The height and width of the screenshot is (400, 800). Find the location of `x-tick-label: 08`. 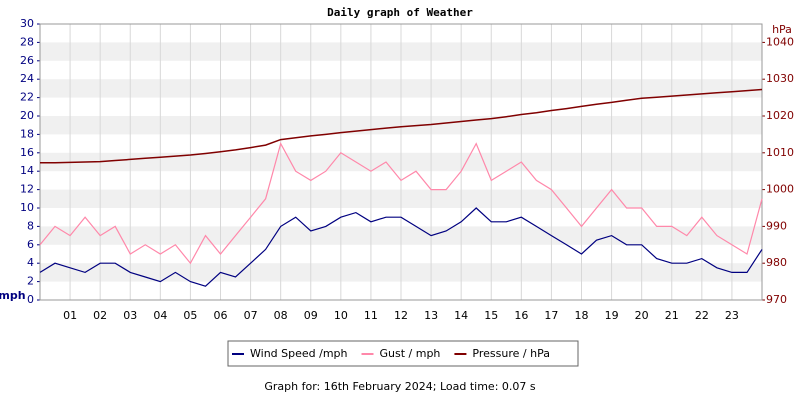

x-tick-label: 08 is located at coordinates (281, 315).